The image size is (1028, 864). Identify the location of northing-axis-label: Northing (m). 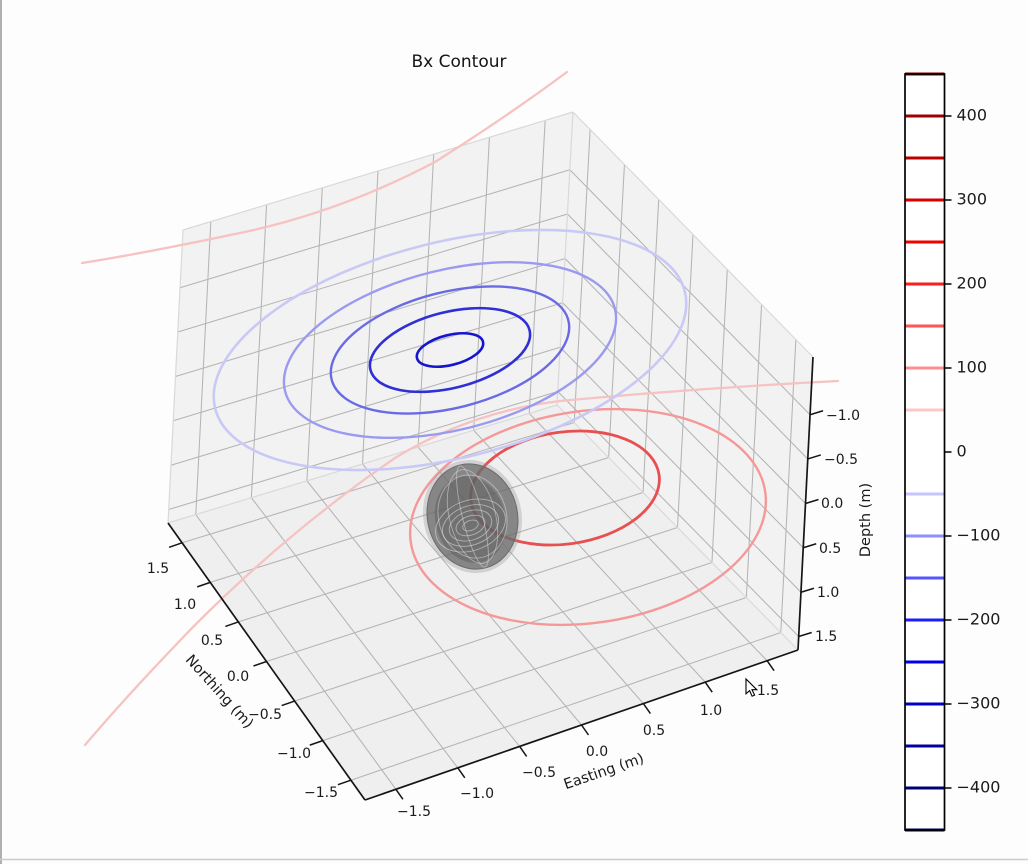
(219, 692).